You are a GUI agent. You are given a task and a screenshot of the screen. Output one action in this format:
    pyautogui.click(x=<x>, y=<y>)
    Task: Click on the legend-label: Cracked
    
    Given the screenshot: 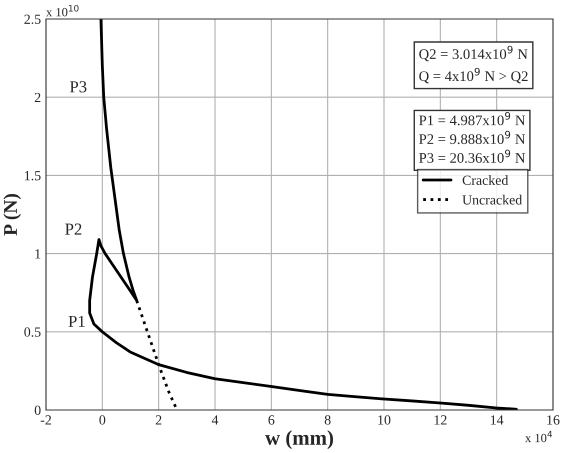 What is the action you would take?
    pyautogui.click(x=485, y=180)
    